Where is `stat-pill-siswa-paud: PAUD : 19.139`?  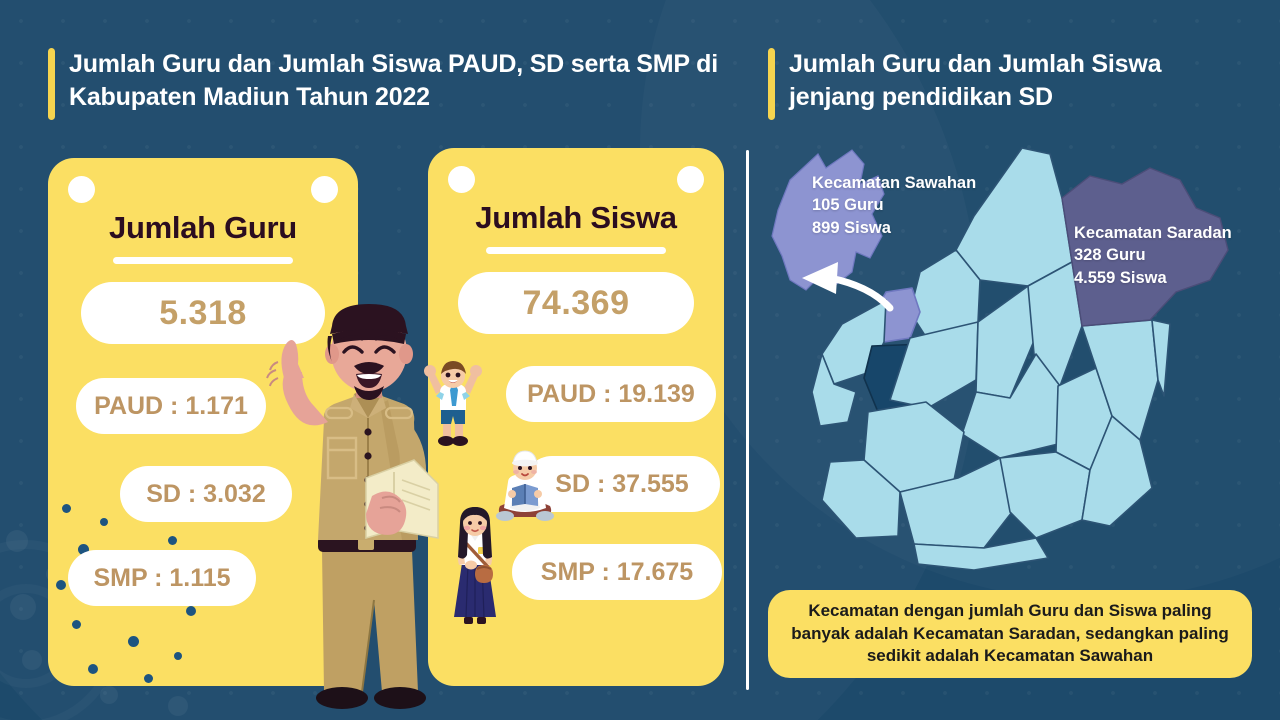
stat-pill-siswa-paud: PAUD : 19.139 is located at coordinates (611, 394).